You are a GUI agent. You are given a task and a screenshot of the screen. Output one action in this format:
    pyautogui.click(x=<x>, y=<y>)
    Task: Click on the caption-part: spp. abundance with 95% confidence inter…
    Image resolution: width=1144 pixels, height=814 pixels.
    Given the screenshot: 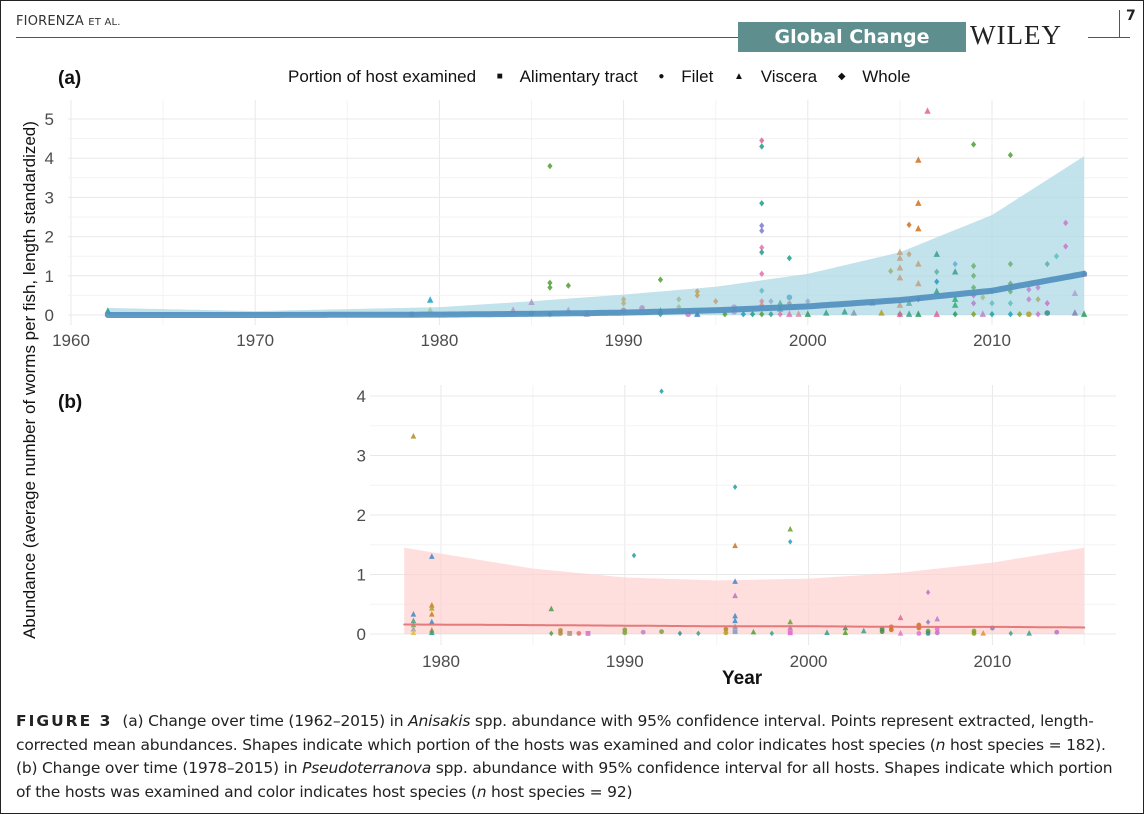 What is the action you would take?
    pyautogui.click(x=555, y=733)
    